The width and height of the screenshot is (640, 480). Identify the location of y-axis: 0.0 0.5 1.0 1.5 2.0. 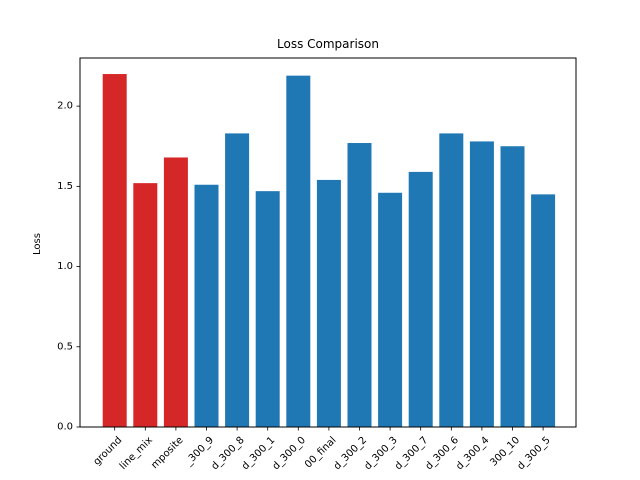
(68, 267).